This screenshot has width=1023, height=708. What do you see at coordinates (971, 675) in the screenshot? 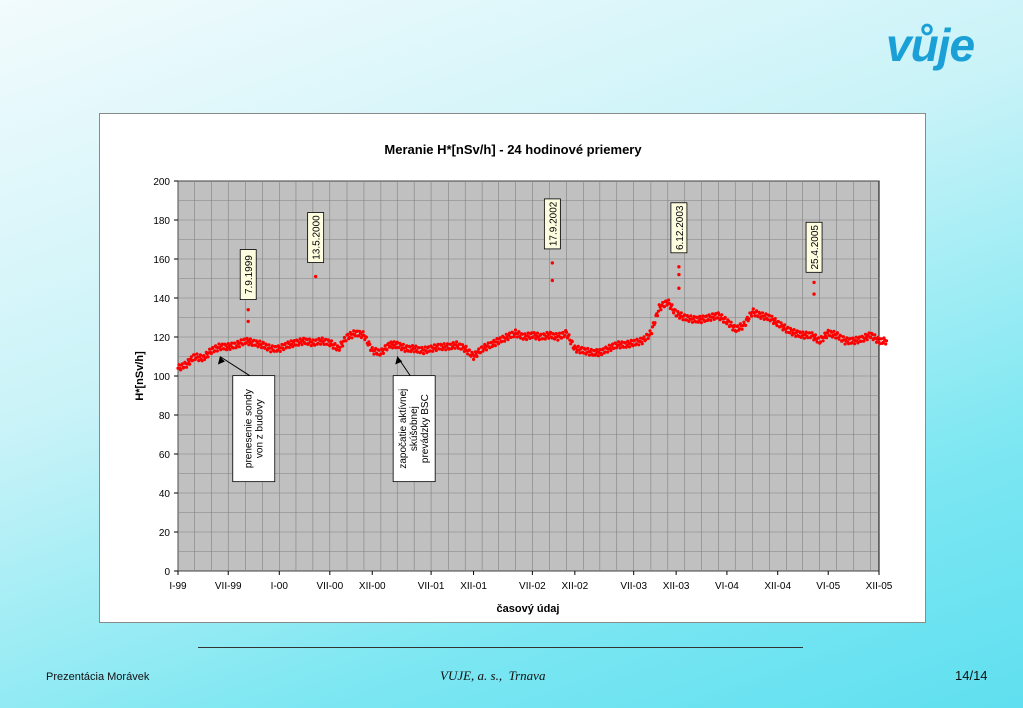
I see `page-number: 14/14` at bounding box center [971, 675].